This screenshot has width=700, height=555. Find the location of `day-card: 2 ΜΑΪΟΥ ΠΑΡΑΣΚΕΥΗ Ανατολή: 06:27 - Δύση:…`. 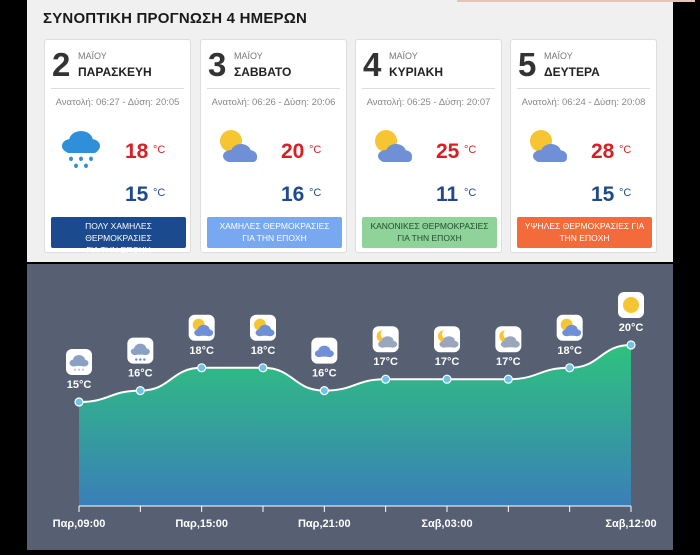

day-card: 2 ΜΑΪΟΥ ΠΑΡΑΣΚΕΥΗ Ανατολή: 06:27 - Δύση:… is located at coordinates (117, 147).